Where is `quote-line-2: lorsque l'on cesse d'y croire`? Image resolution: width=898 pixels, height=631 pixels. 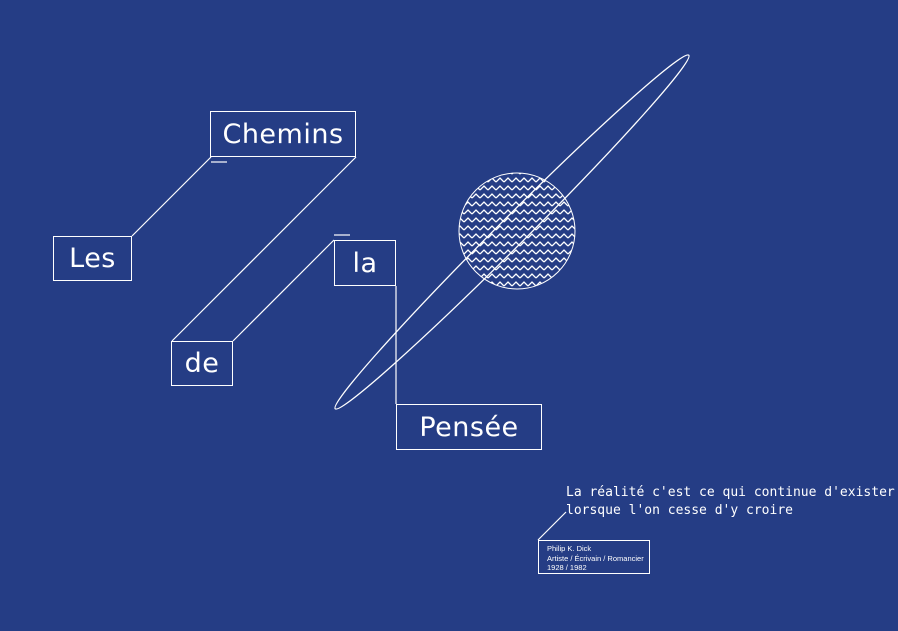 quote-line-2: lorsque l'on cesse d'y croire is located at coordinates (679, 510).